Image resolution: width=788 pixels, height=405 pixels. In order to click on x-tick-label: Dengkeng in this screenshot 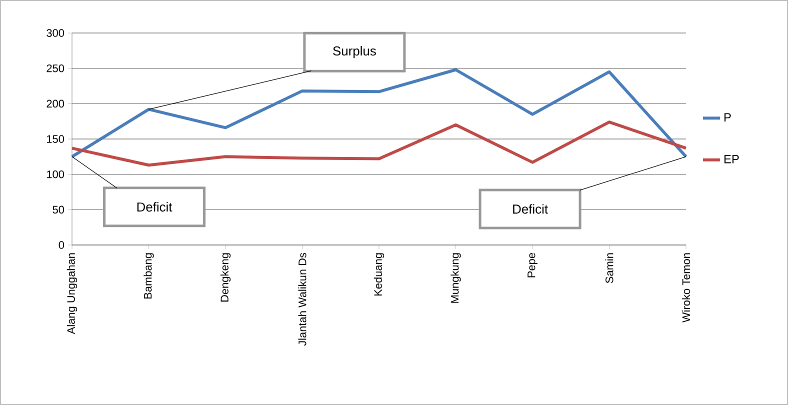, I will do `click(225, 277)`.